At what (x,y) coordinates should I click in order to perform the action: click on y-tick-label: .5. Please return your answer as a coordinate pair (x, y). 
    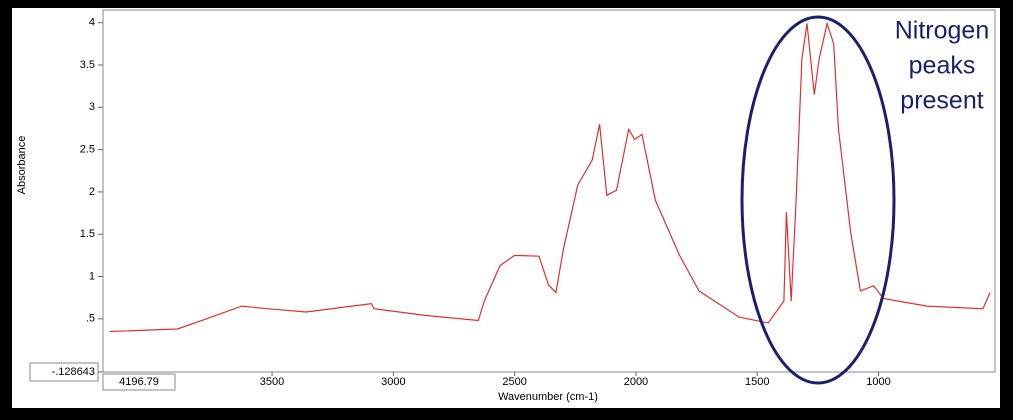
    Looking at the image, I should click on (90, 319).